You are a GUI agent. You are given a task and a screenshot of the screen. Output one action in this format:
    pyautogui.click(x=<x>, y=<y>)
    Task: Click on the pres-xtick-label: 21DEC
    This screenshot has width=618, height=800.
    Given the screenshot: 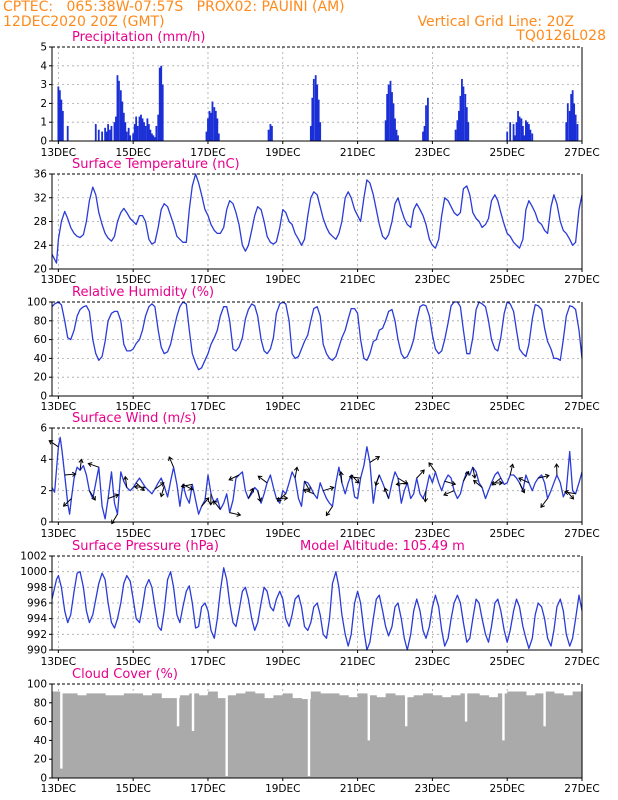 What is the action you would take?
    pyautogui.click(x=357, y=662)
    